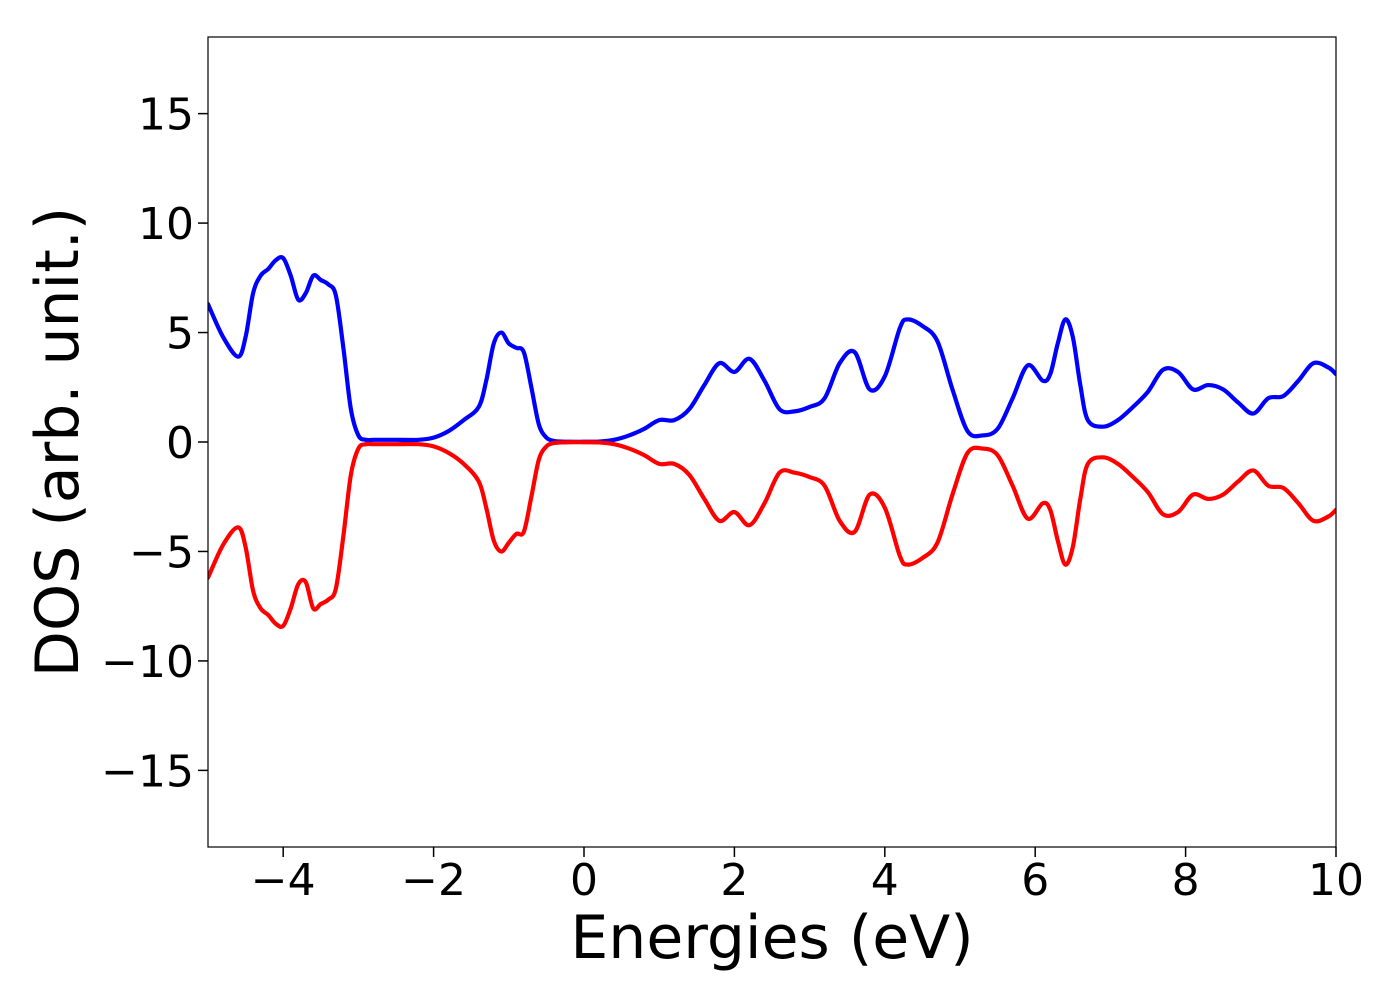 The width and height of the screenshot is (1400, 1000). Describe the element at coordinates (161, 552) in the screenshot. I see `y-tick-label: −5` at that location.